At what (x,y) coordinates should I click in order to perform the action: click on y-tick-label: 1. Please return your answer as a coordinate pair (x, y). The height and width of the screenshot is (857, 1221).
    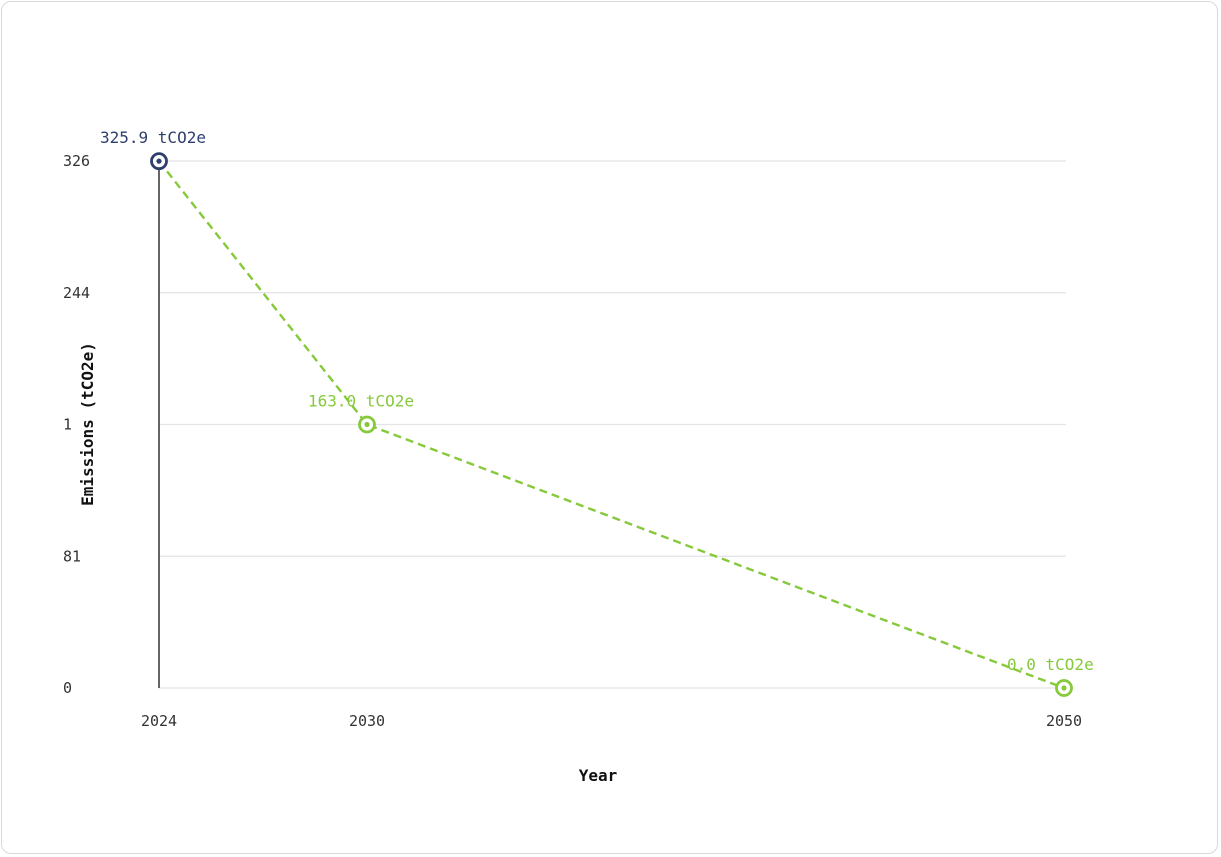
    Looking at the image, I should click on (67, 425).